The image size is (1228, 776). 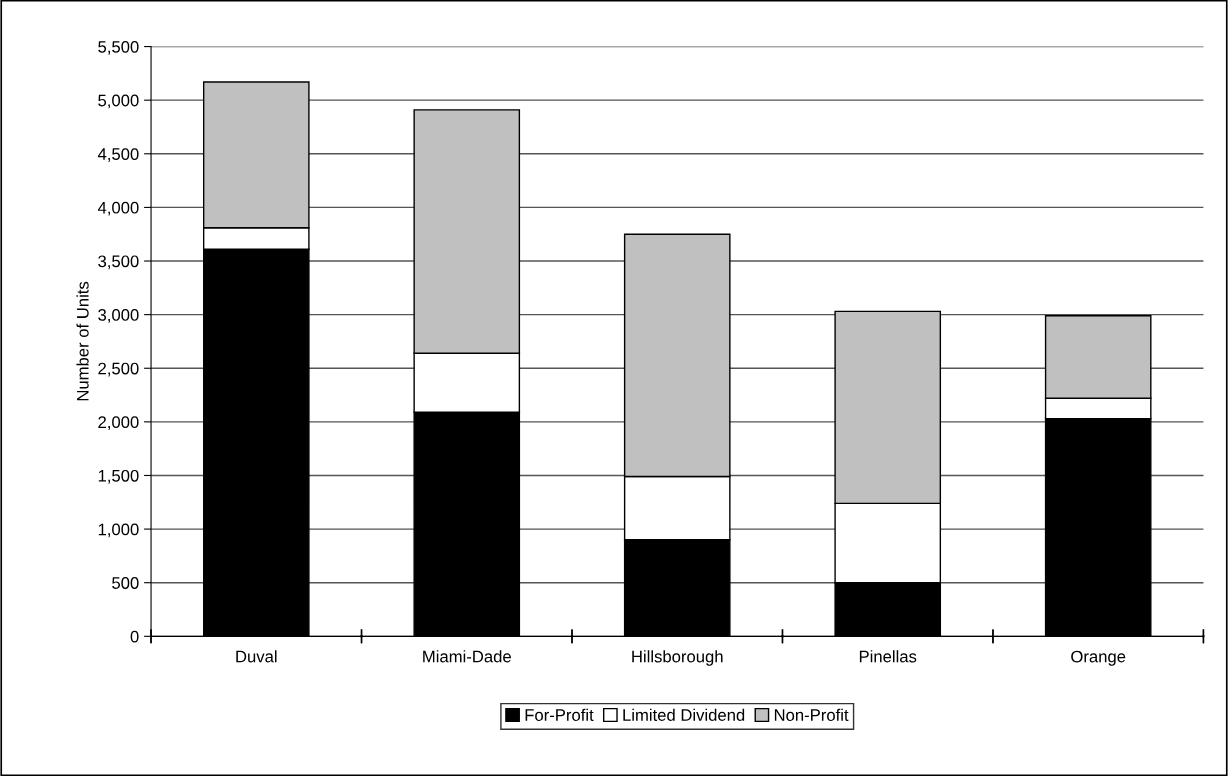 I want to click on y-tick-label: 1,000, so click(x=118, y=530).